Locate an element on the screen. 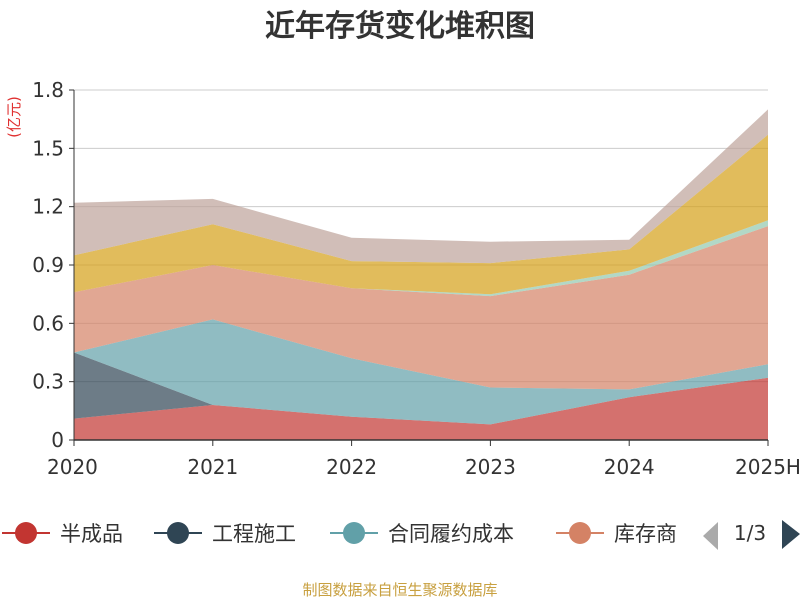 Image resolution: width=800 pixels, height=600 pixels. x-tick-label: 2023 is located at coordinates (490, 467).